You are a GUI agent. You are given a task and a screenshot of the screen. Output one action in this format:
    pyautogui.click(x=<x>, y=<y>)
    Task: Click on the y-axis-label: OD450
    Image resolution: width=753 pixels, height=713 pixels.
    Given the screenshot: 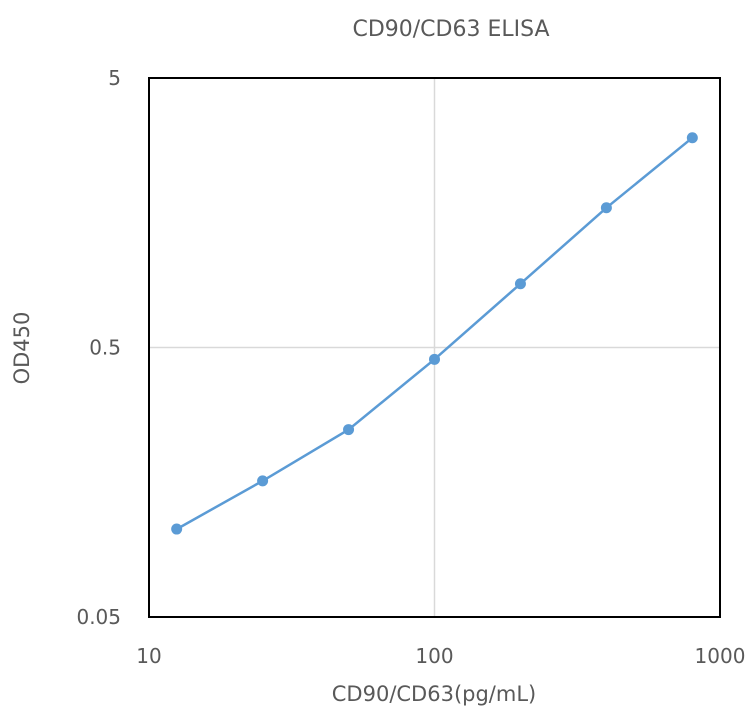 What is the action you would take?
    pyautogui.click(x=22, y=348)
    